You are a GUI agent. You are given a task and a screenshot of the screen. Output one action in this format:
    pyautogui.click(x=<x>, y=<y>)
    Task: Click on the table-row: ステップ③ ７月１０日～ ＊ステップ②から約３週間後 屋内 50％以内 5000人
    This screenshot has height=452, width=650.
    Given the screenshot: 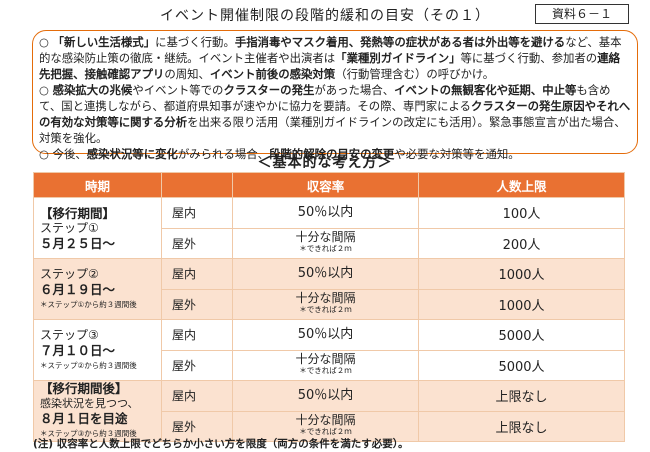 What is the action you would take?
    pyautogui.click(x=329, y=350)
    